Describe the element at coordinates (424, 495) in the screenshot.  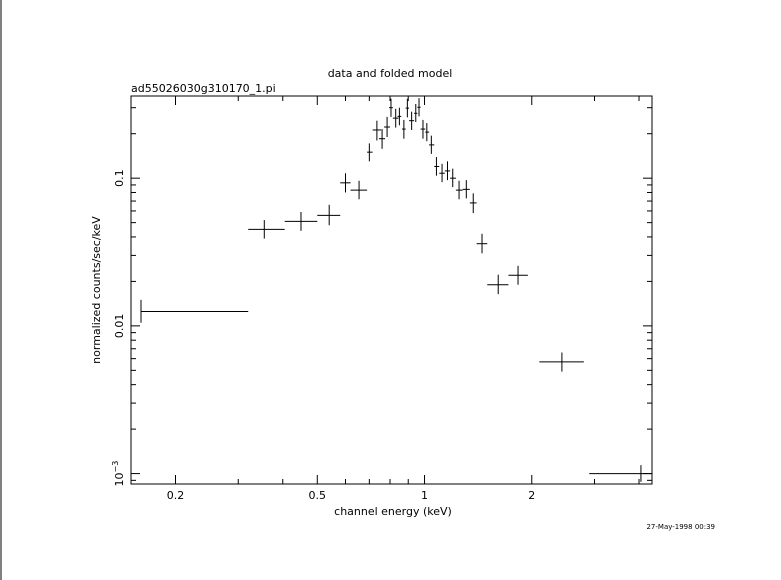
I see `x-tick-label: 1` at that location.